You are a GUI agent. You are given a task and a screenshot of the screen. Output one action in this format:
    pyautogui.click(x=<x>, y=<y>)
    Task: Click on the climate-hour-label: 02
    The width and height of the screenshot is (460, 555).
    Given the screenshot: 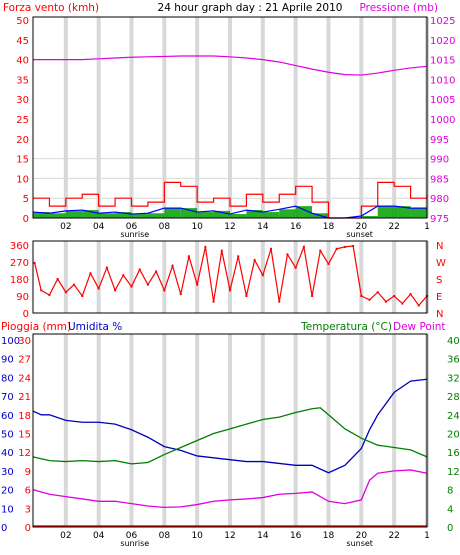 What is the action you would take?
    pyautogui.click(x=65, y=536)
    